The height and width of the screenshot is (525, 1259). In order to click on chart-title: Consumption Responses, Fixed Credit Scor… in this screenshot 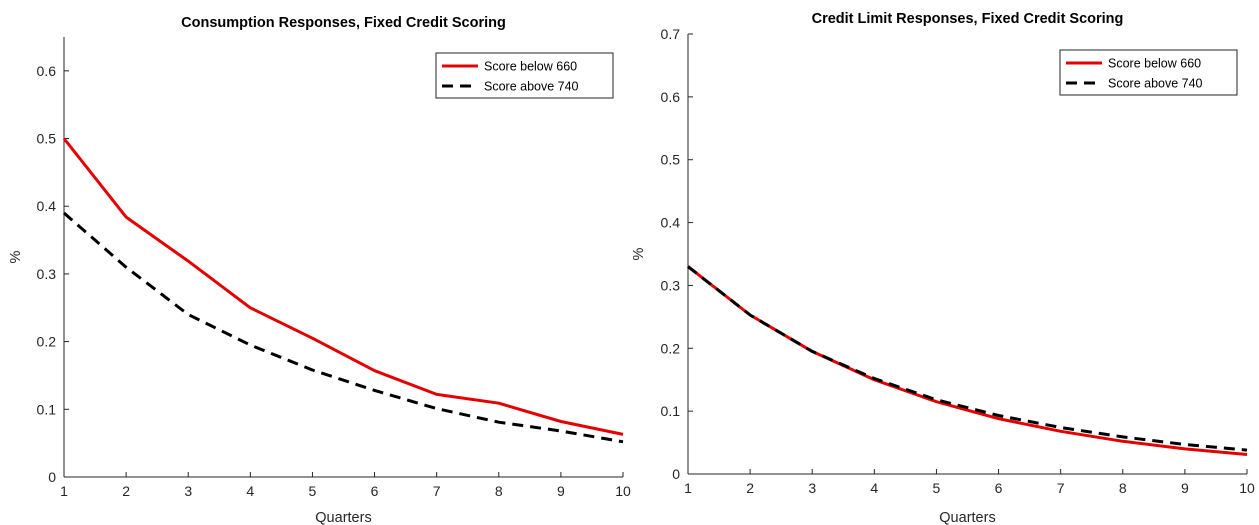, I will do `click(343, 23)`.